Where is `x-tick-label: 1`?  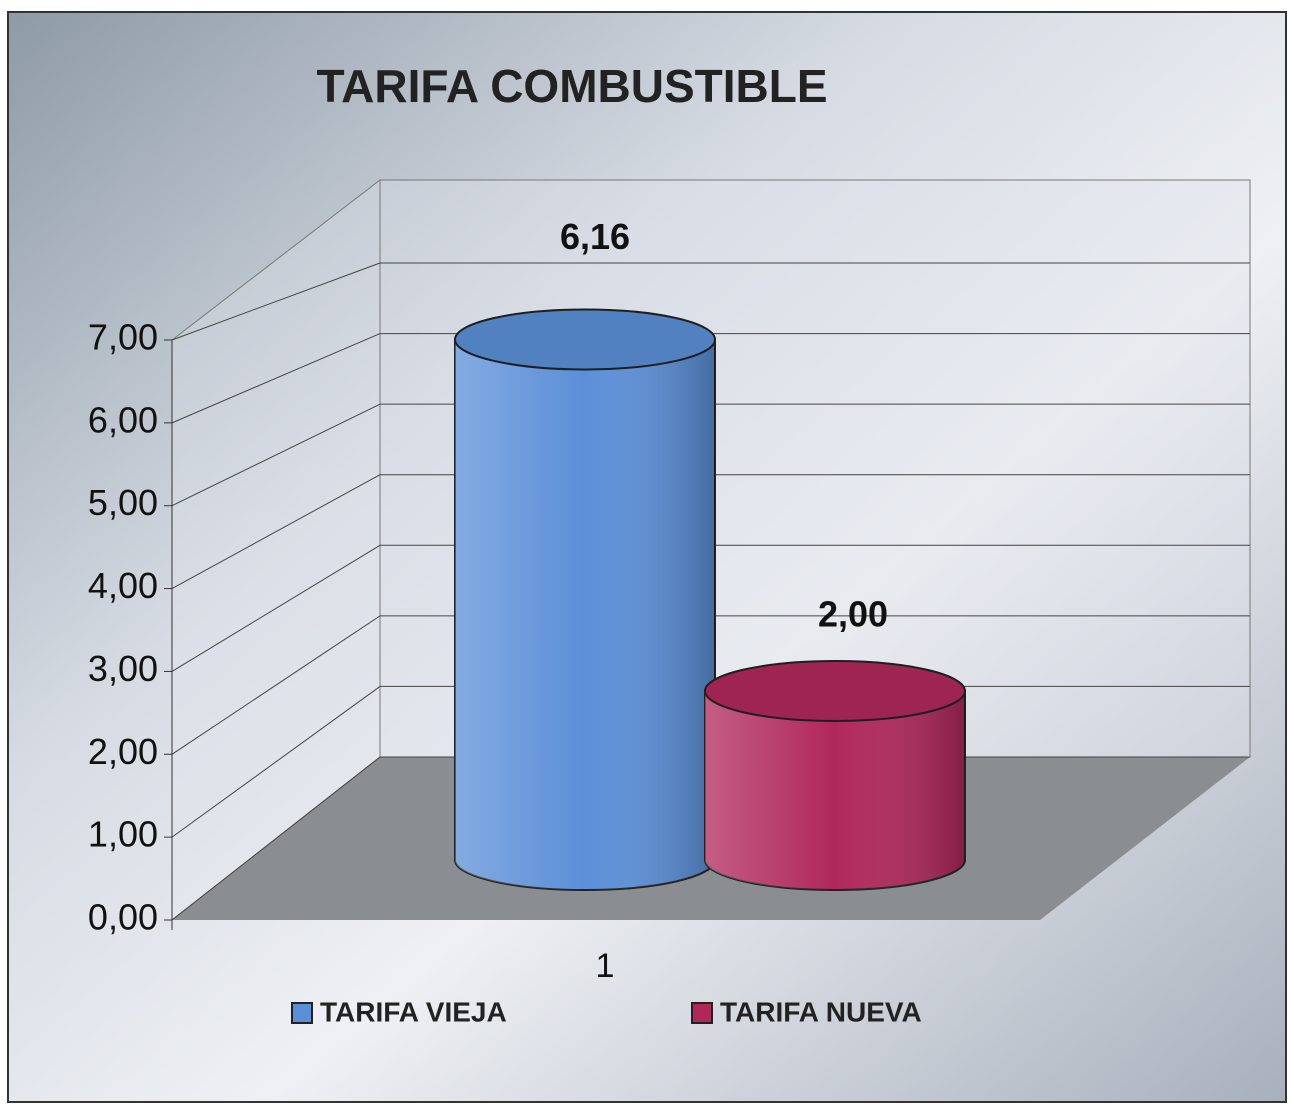
x-tick-label: 1 is located at coordinates (605, 966).